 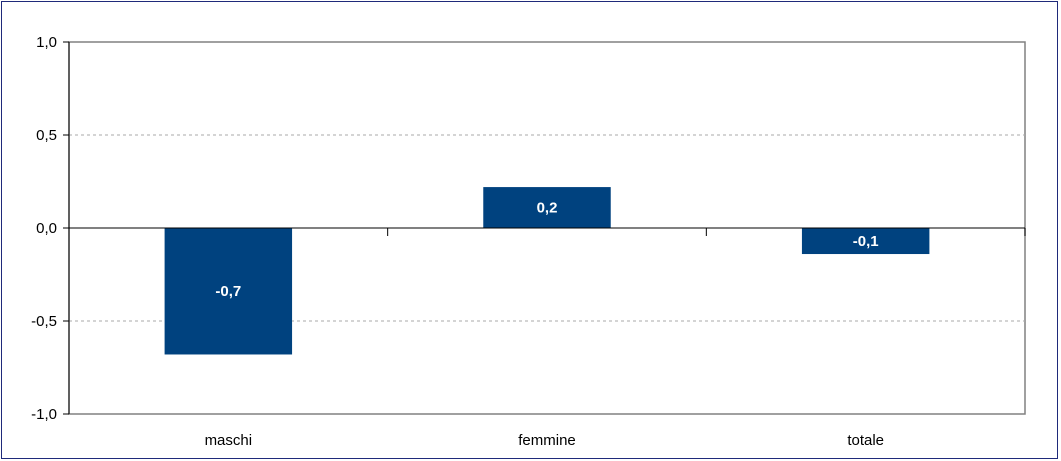 What do you see at coordinates (46, 228) in the screenshot?
I see `y-tick-label: 0,0` at bounding box center [46, 228].